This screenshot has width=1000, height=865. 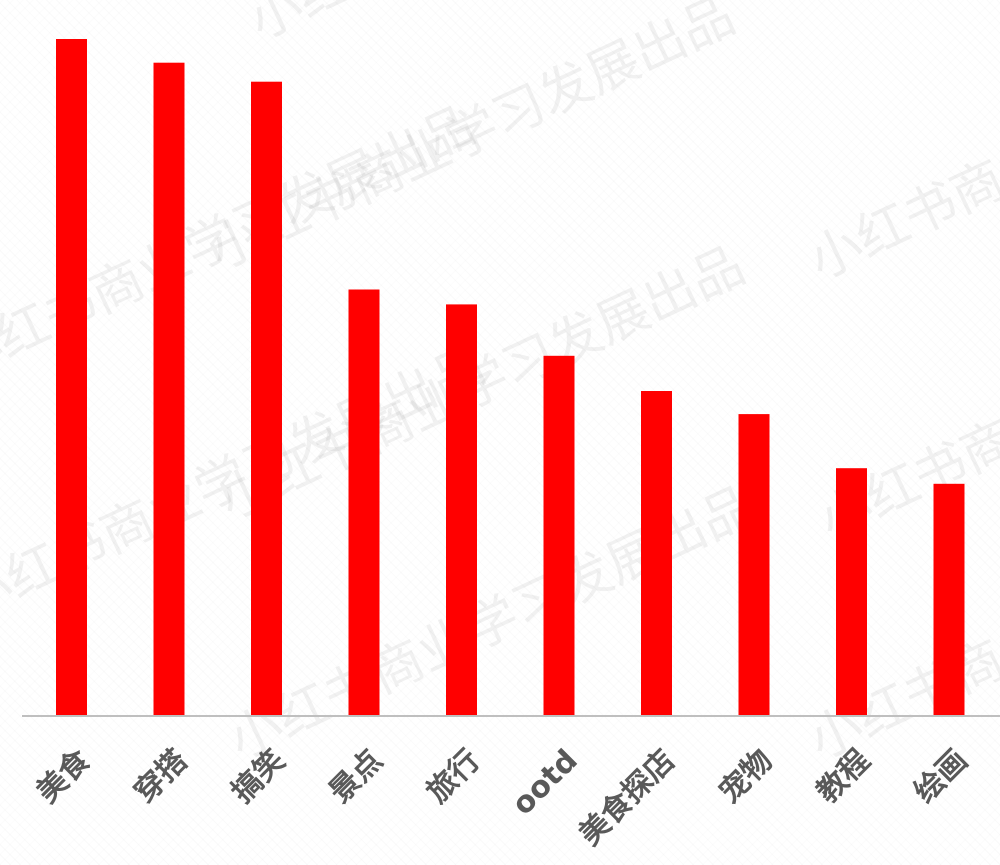 I want to click on x-tick-label: 穿搭, so click(x=160, y=776).